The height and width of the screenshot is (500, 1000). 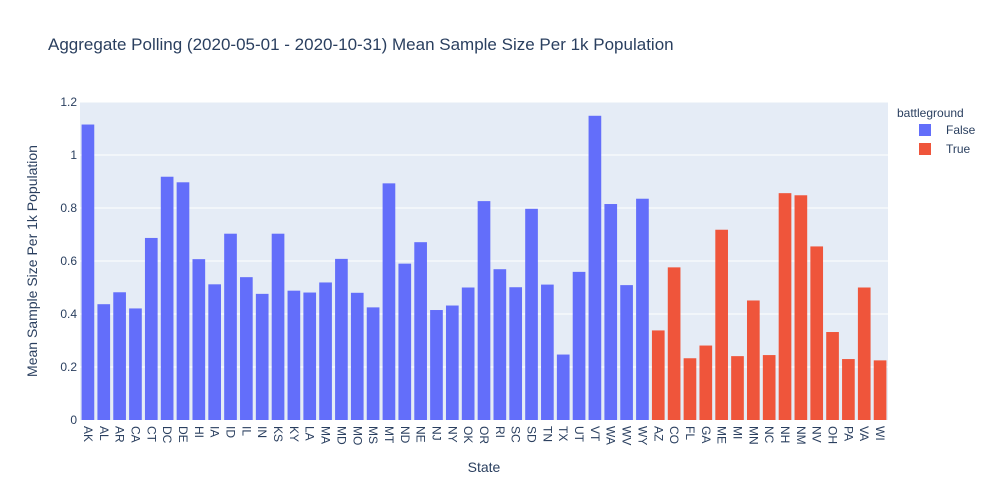 I want to click on y-axis-title: Mean Sample Size Per 1k Population, so click(x=32, y=261).